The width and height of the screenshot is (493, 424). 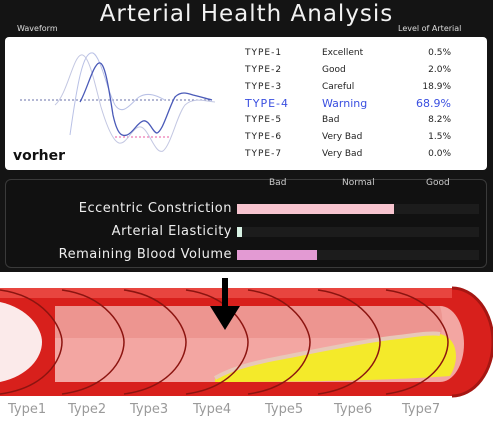 What do you see at coordinates (39, 156) in the screenshot?
I see `caption-label: vorher` at bounding box center [39, 156].